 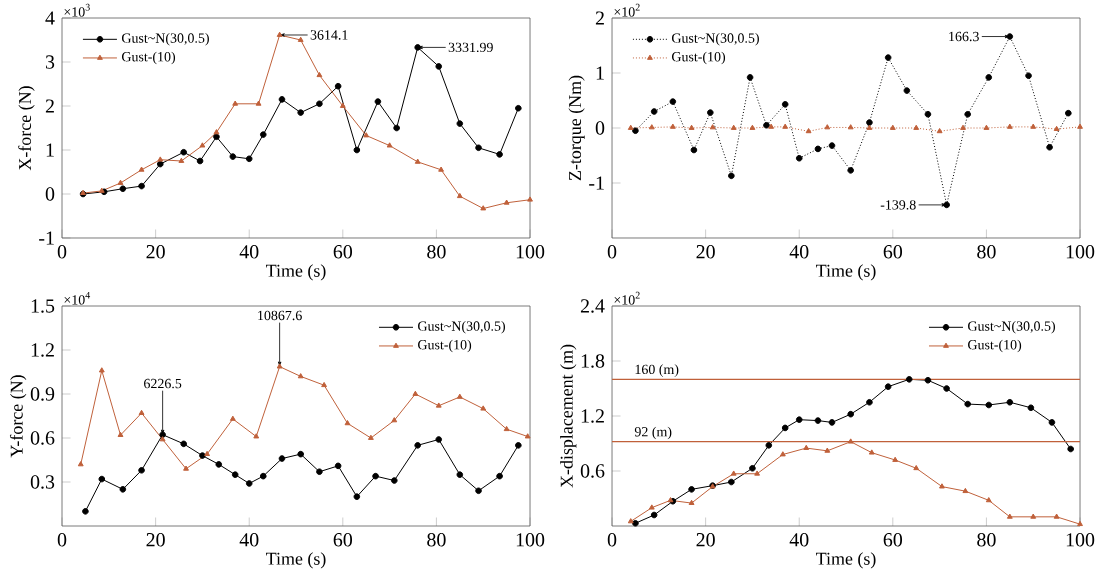 What do you see at coordinates (592, 306) in the screenshot?
I see `y-tick-label: 2.4` at bounding box center [592, 306].